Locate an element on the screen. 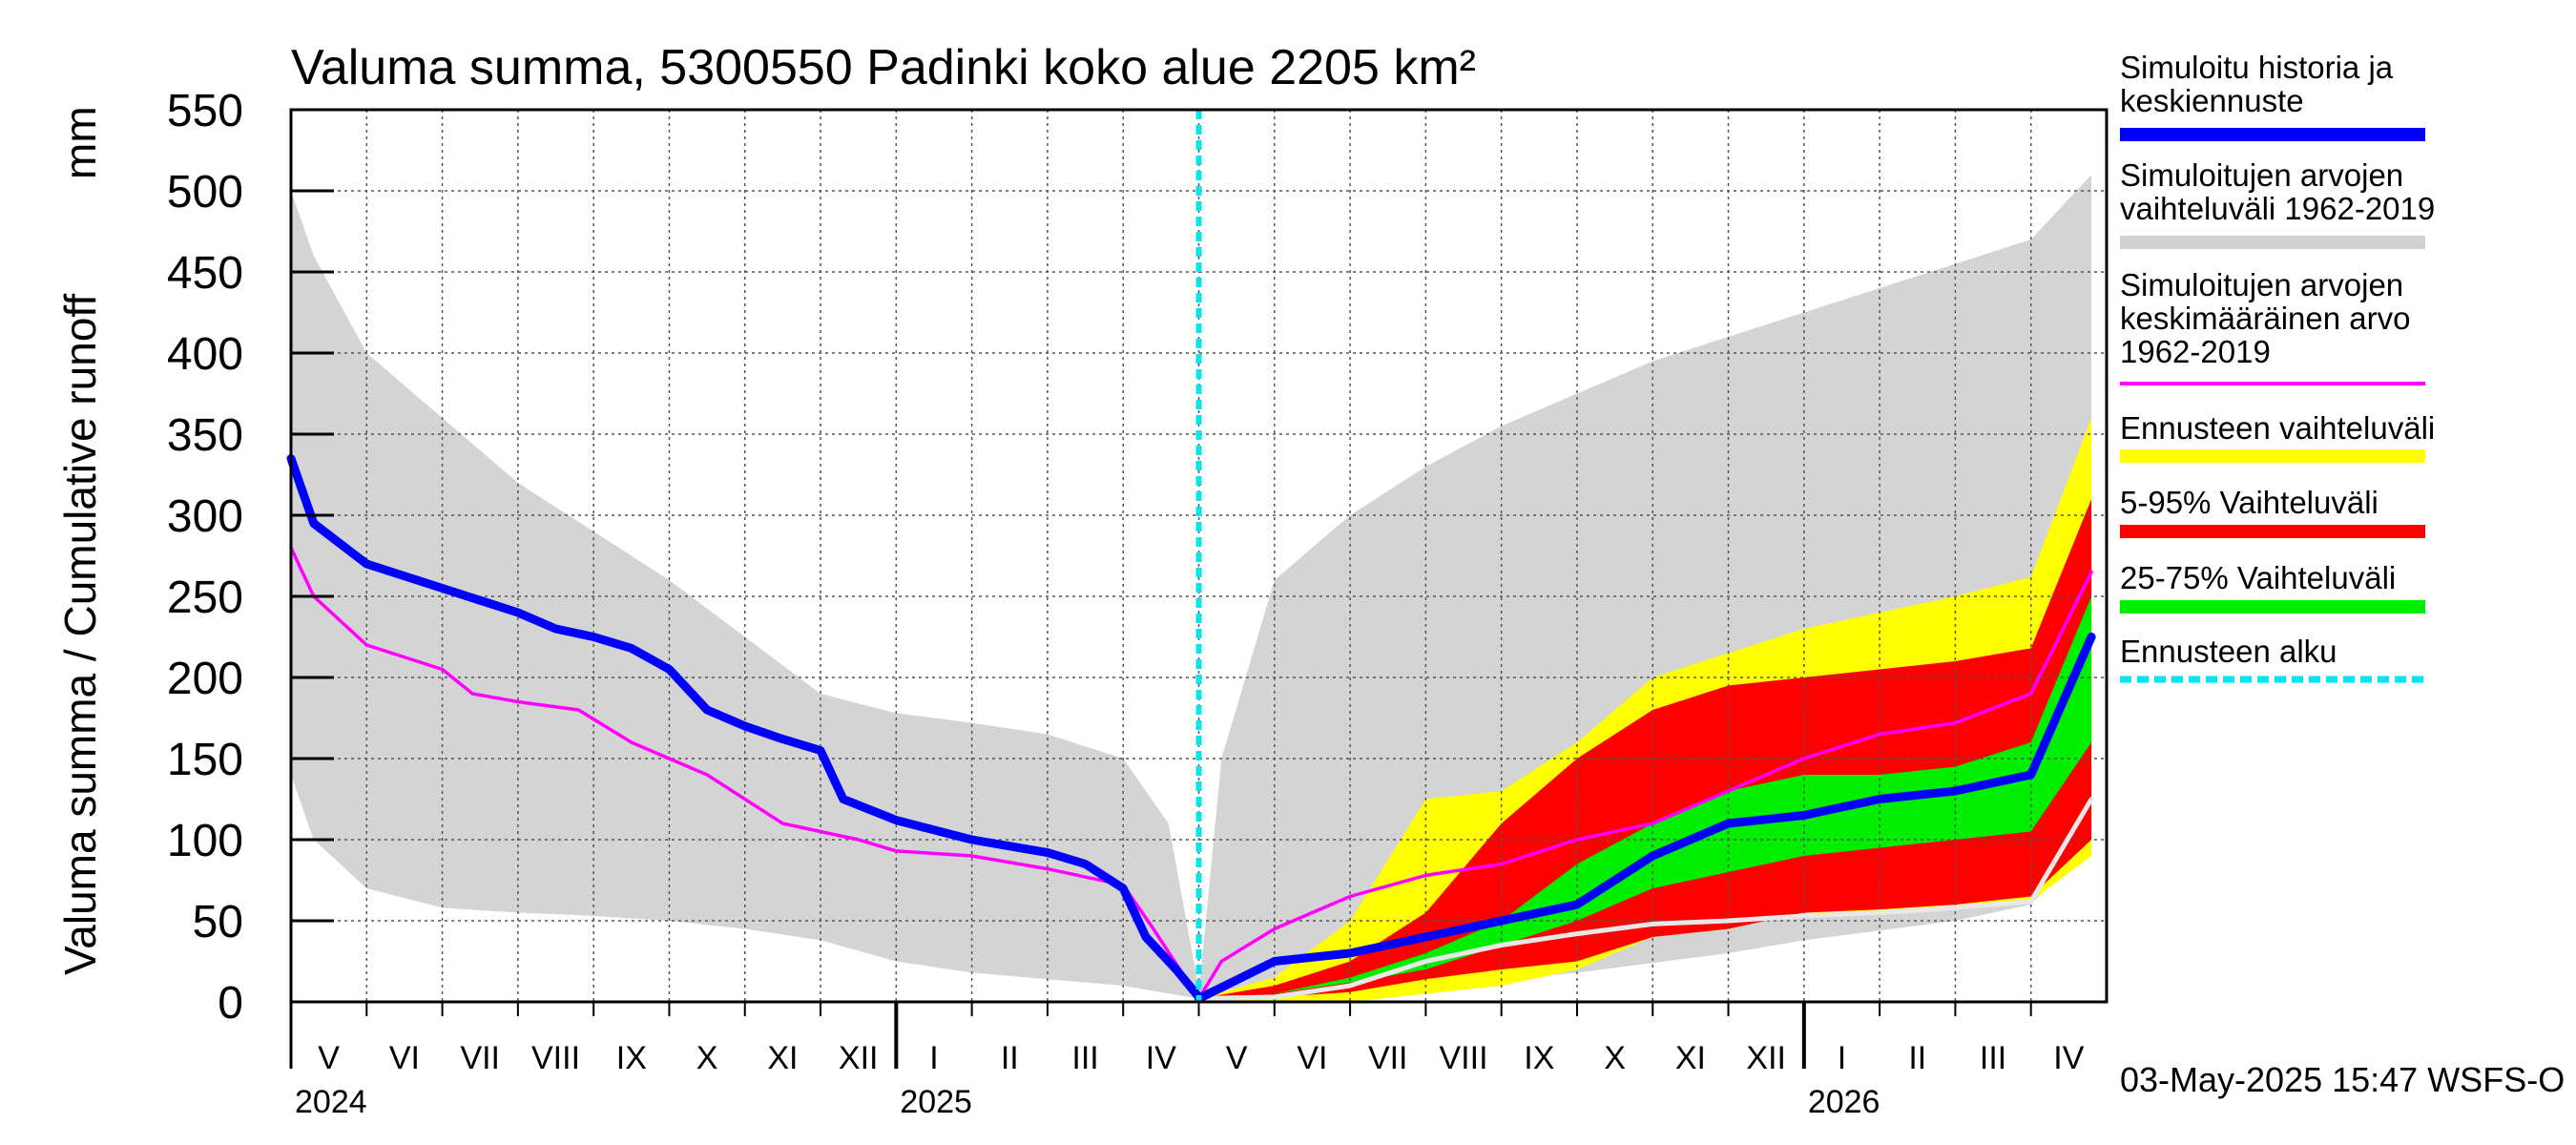  forecast-mean-line is located at coordinates (1644, 786).